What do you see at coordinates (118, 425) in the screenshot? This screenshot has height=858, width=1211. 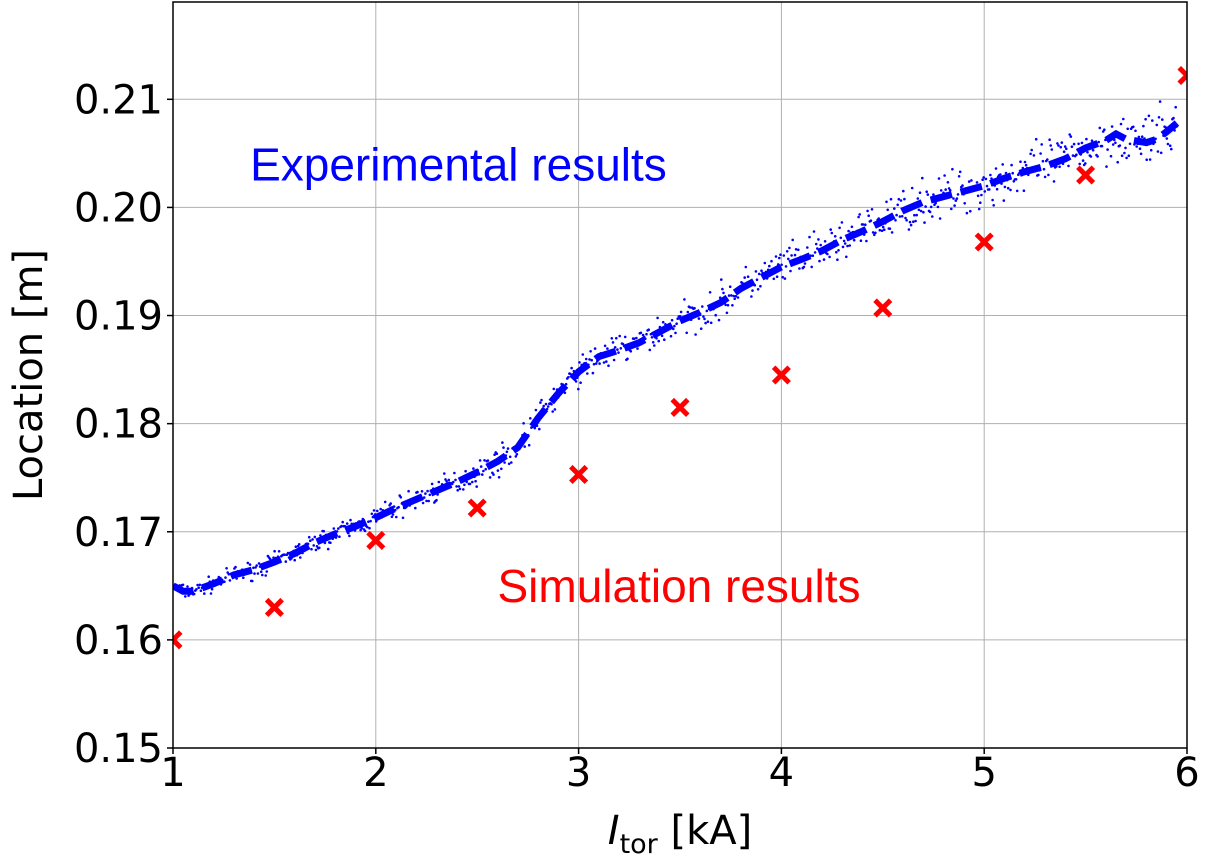 I see `y-tick-label-3: 0.18` at bounding box center [118, 425].